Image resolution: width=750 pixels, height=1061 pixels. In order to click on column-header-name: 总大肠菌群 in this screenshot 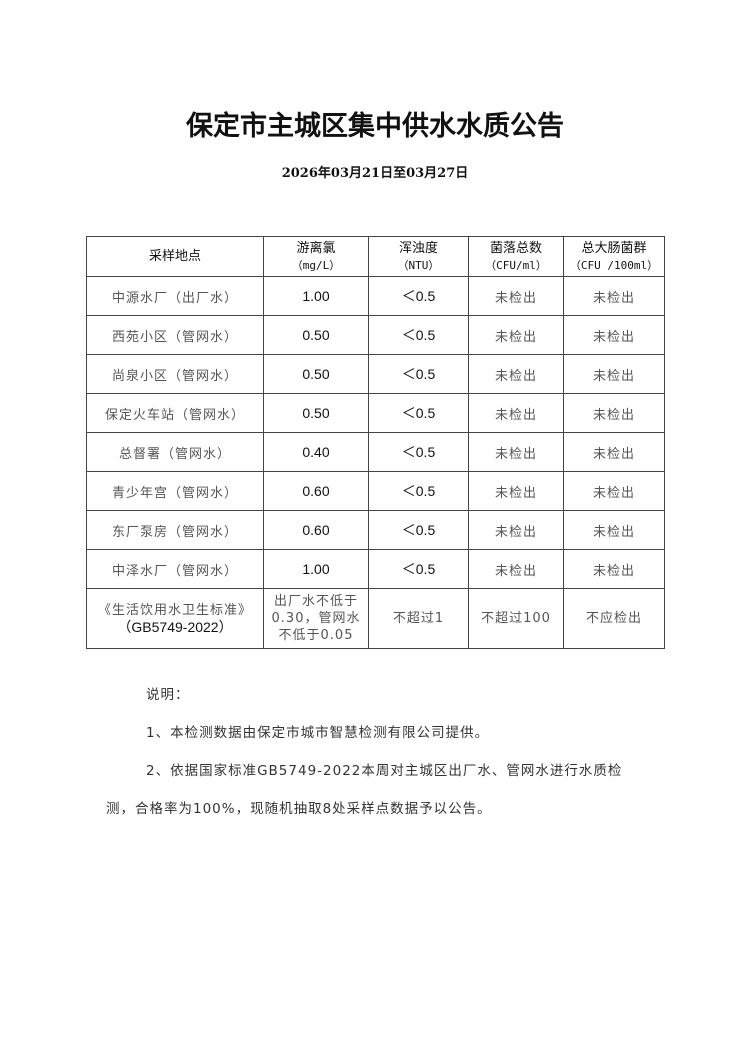, I will do `click(614, 248)`.